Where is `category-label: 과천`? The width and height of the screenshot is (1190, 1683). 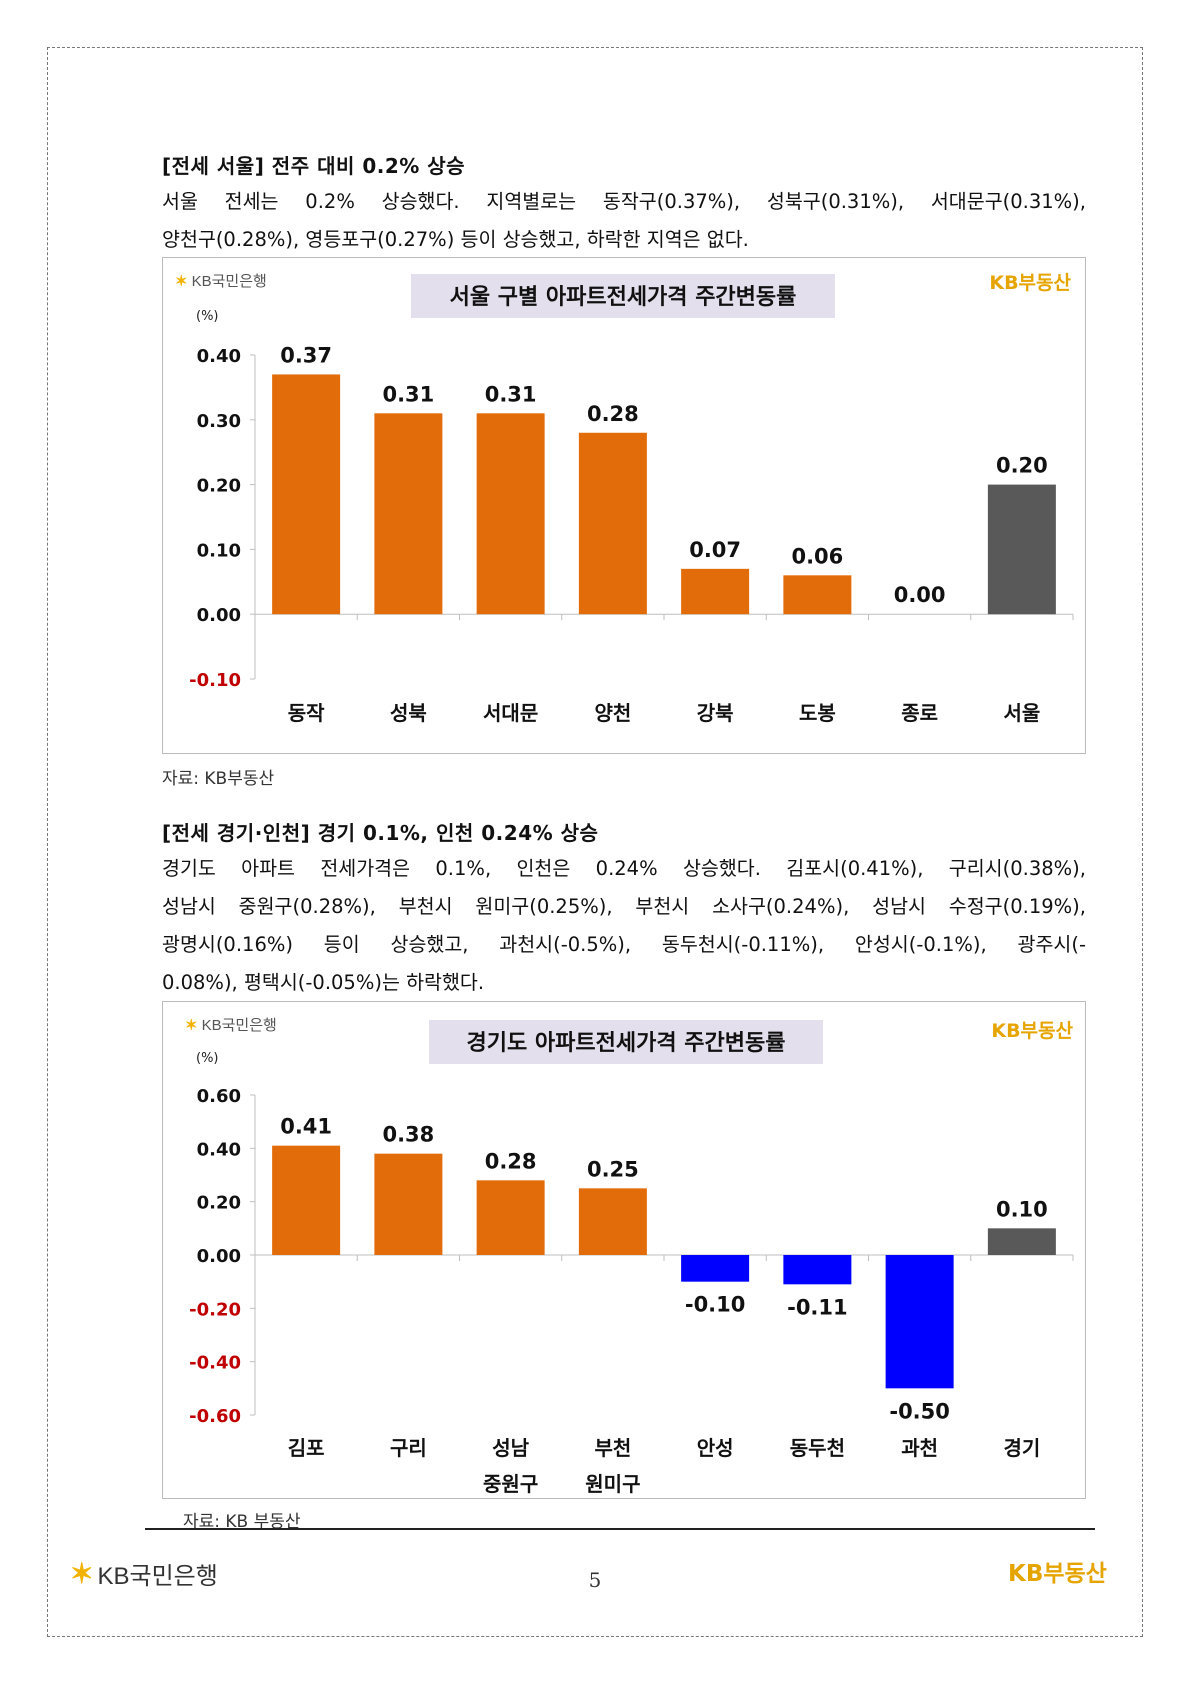 category-label: 과천 is located at coordinates (919, 1448).